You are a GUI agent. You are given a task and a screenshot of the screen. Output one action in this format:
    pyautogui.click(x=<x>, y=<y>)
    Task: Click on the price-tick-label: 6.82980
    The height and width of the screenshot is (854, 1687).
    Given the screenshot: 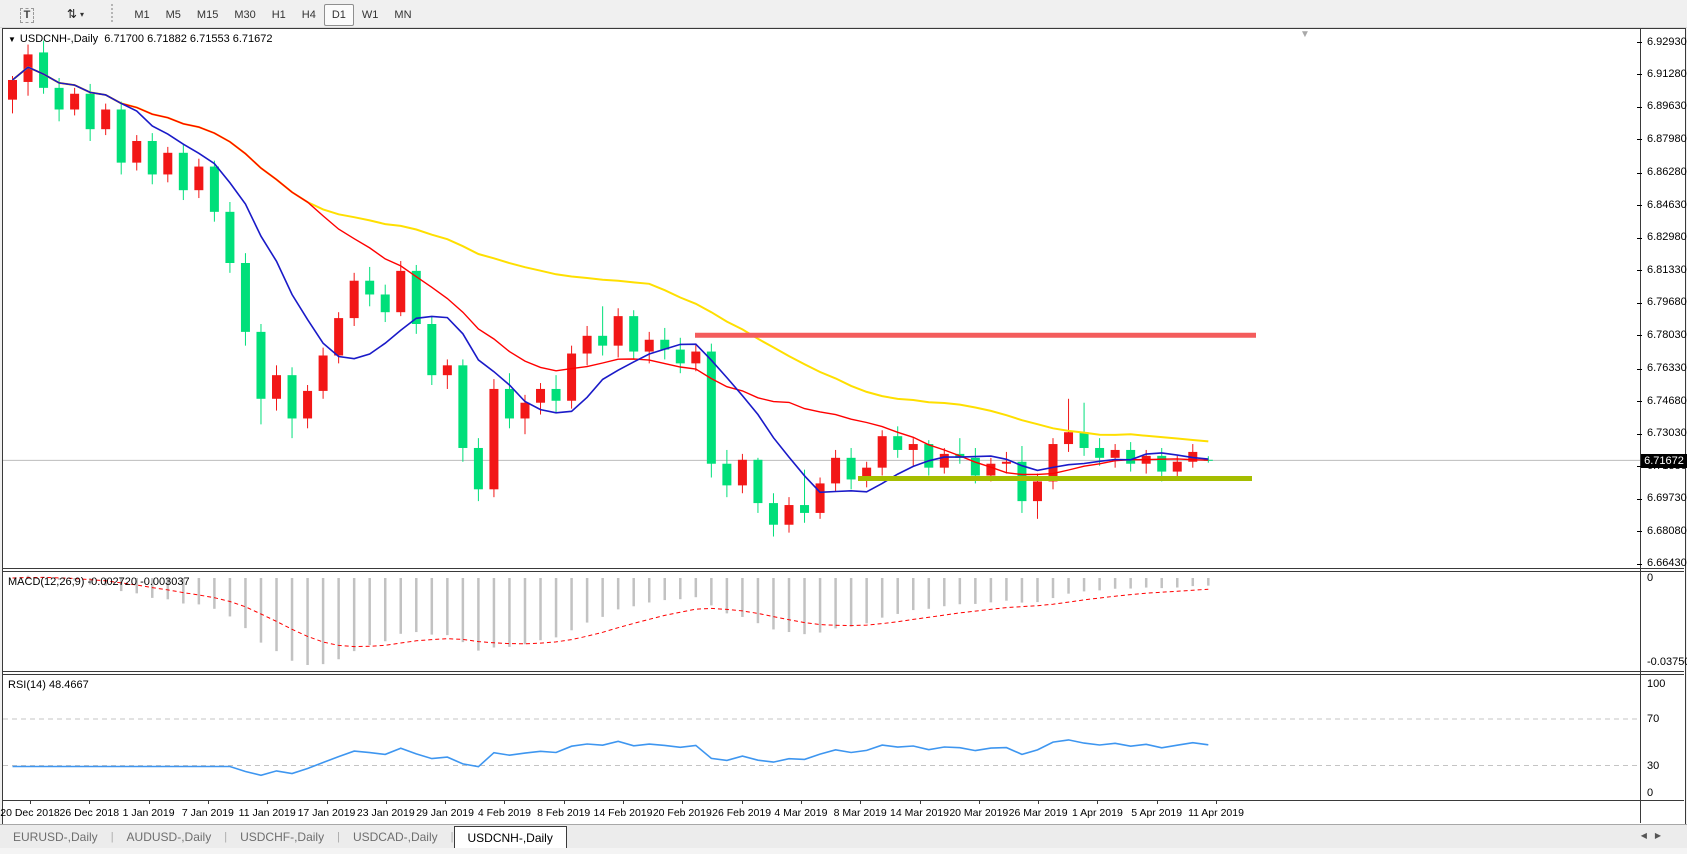 What is the action you would take?
    pyautogui.click(x=1667, y=237)
    